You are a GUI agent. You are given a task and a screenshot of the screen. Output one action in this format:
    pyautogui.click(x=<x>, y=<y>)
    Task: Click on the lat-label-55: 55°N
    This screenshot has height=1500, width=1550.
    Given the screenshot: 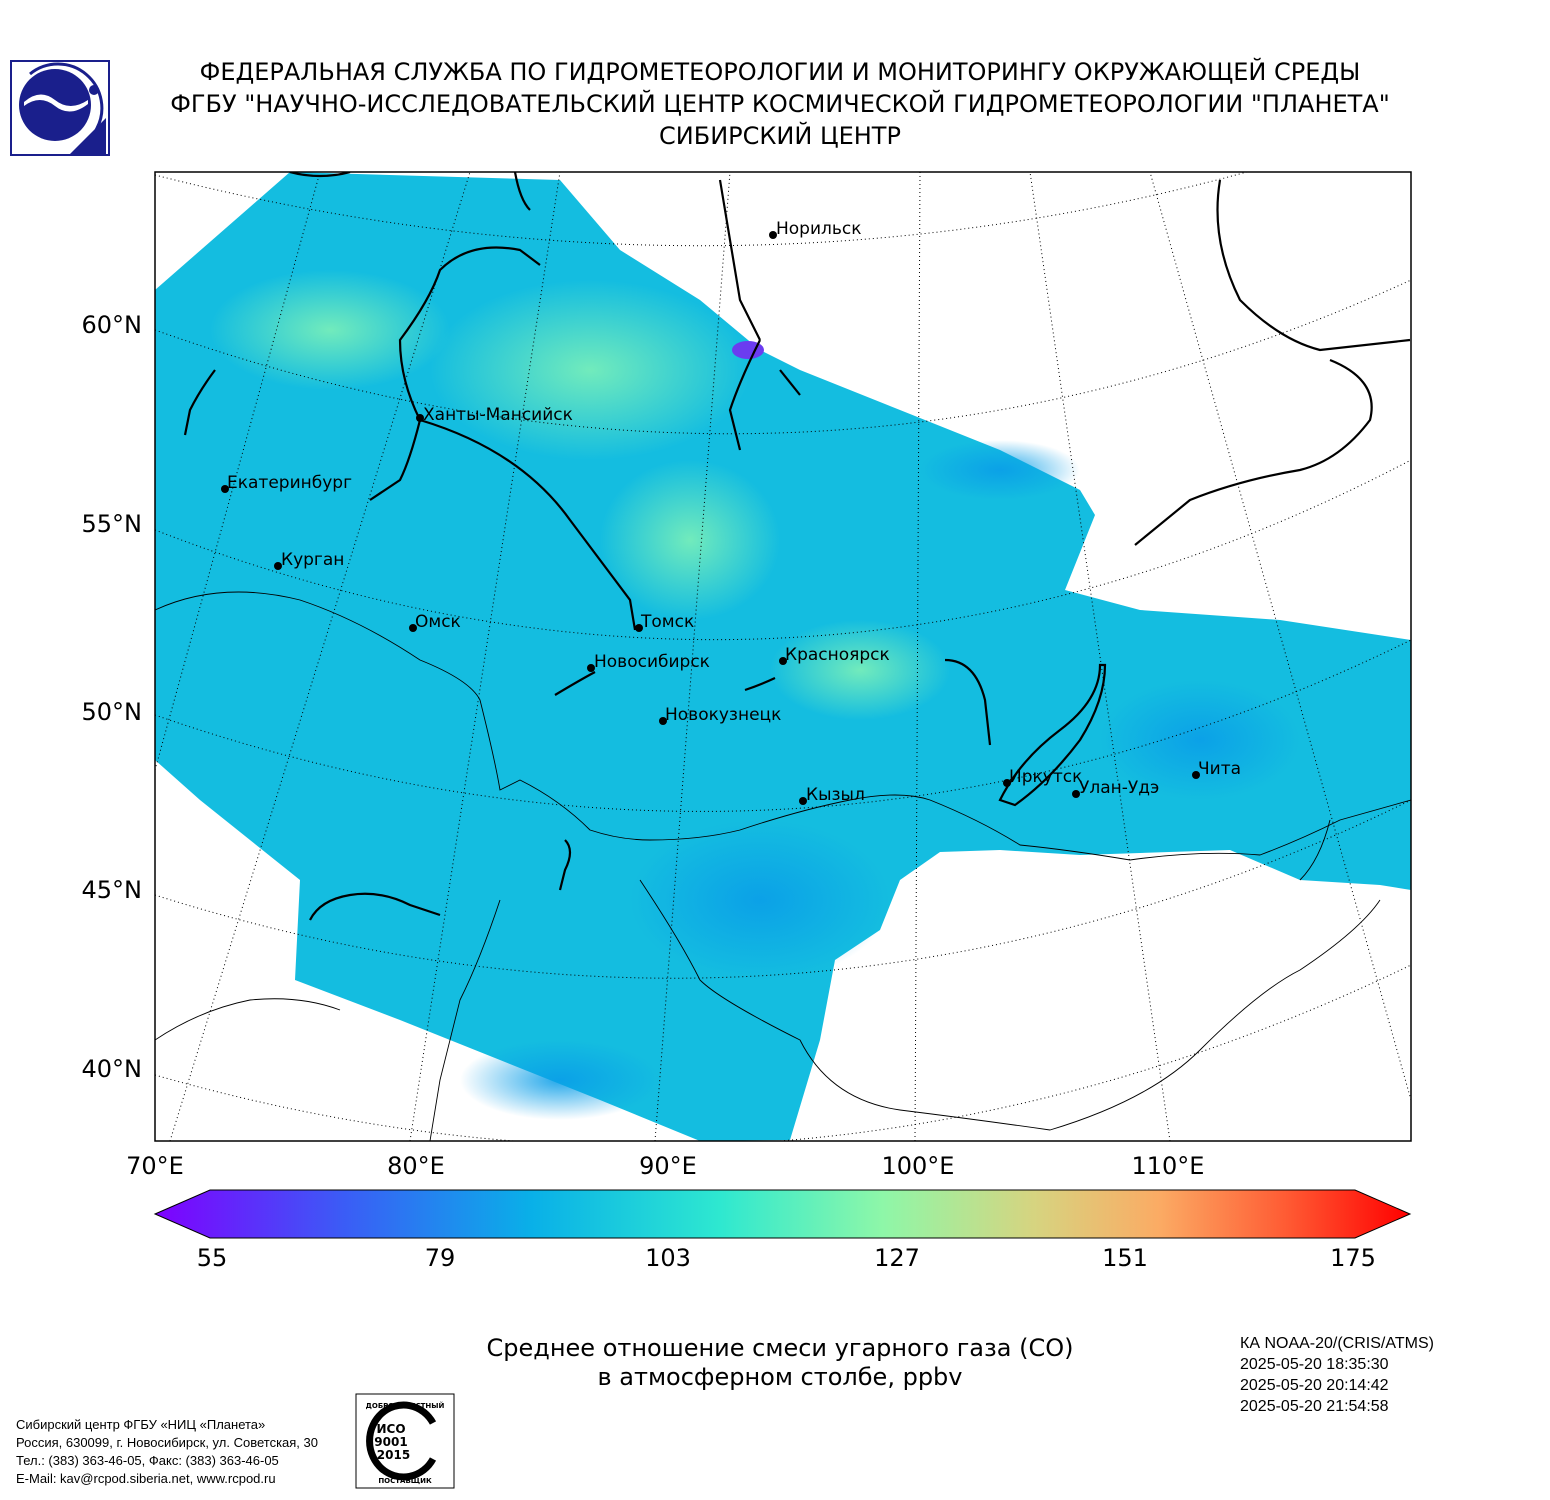 What is the action you would take?
    pyautogui.click(x=112, y=524)
    